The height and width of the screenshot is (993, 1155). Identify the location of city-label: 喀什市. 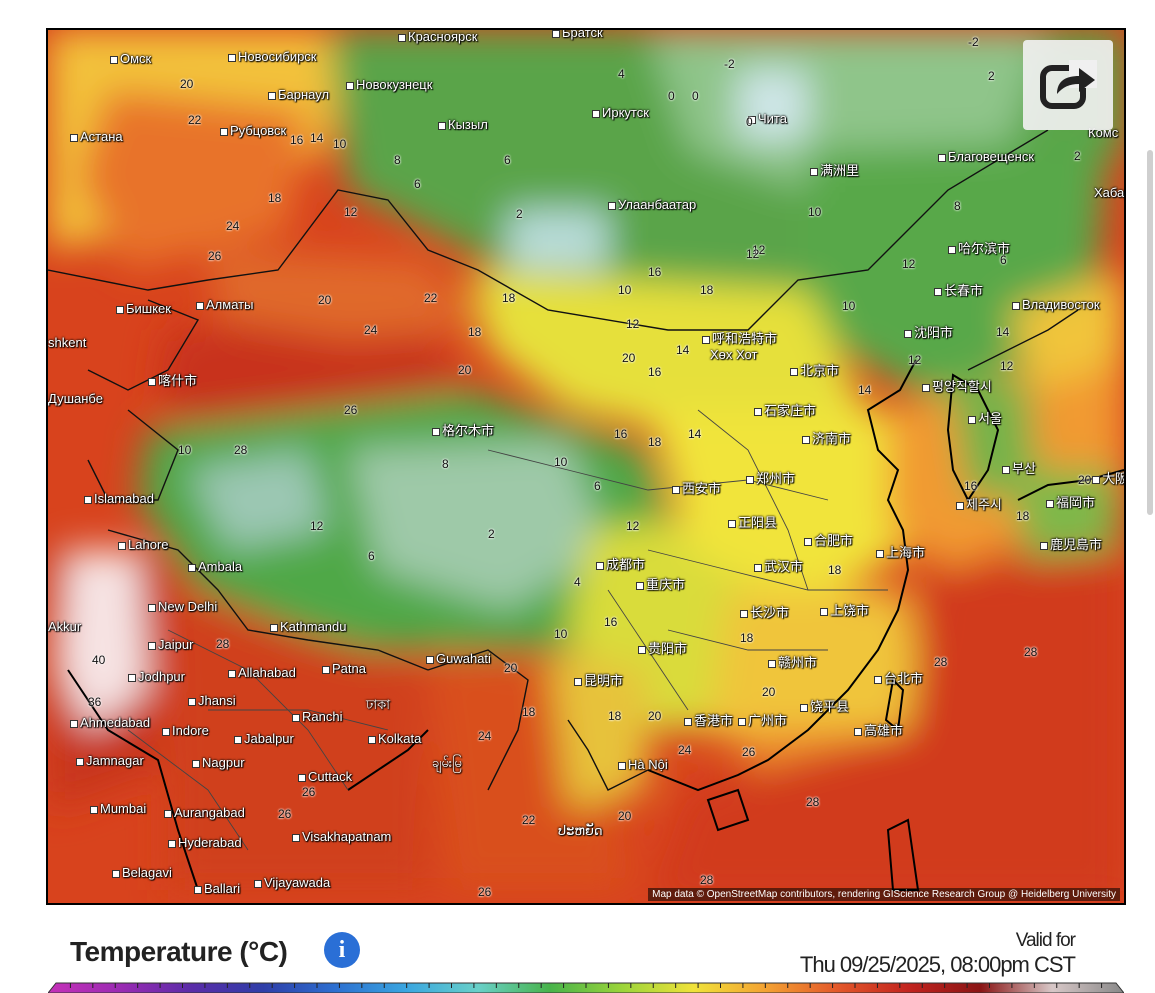
(172, 381).